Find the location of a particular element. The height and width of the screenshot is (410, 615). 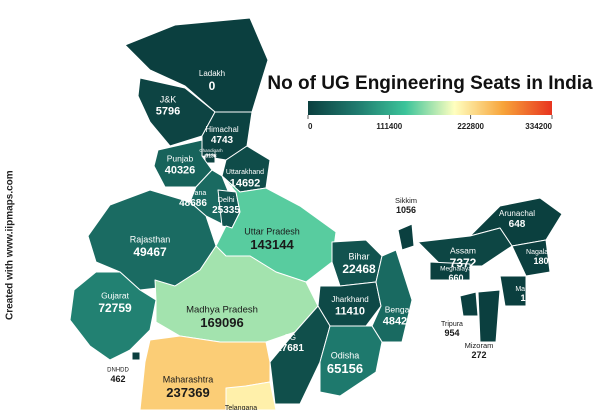

region-value: 49467 is located at coordinates (150, 252).